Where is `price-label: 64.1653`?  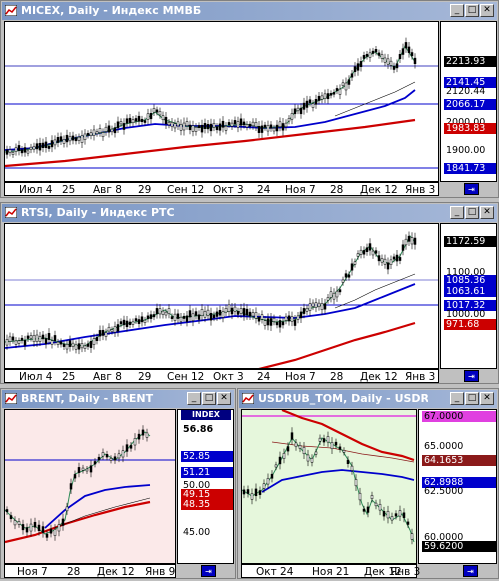 price-label: 64.1653 is located at coordinates (459, 460).